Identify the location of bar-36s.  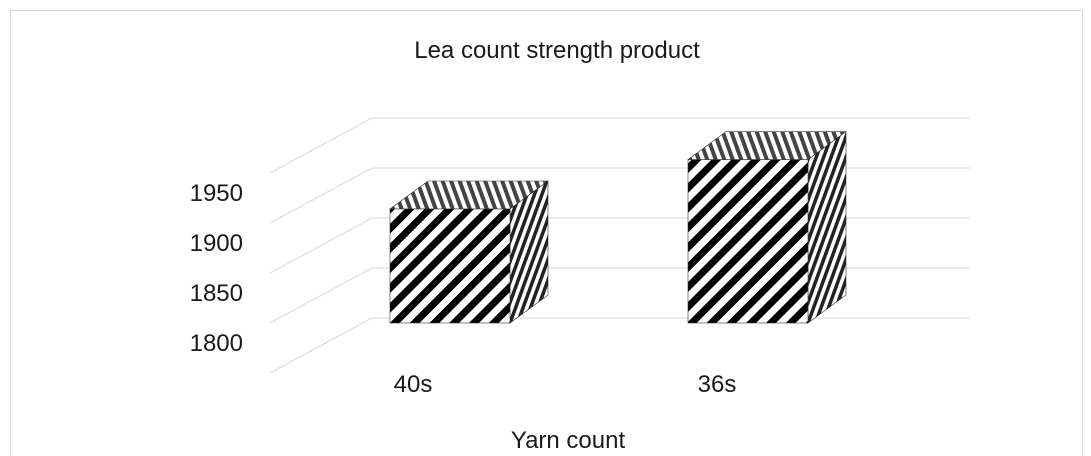
(767, 227).